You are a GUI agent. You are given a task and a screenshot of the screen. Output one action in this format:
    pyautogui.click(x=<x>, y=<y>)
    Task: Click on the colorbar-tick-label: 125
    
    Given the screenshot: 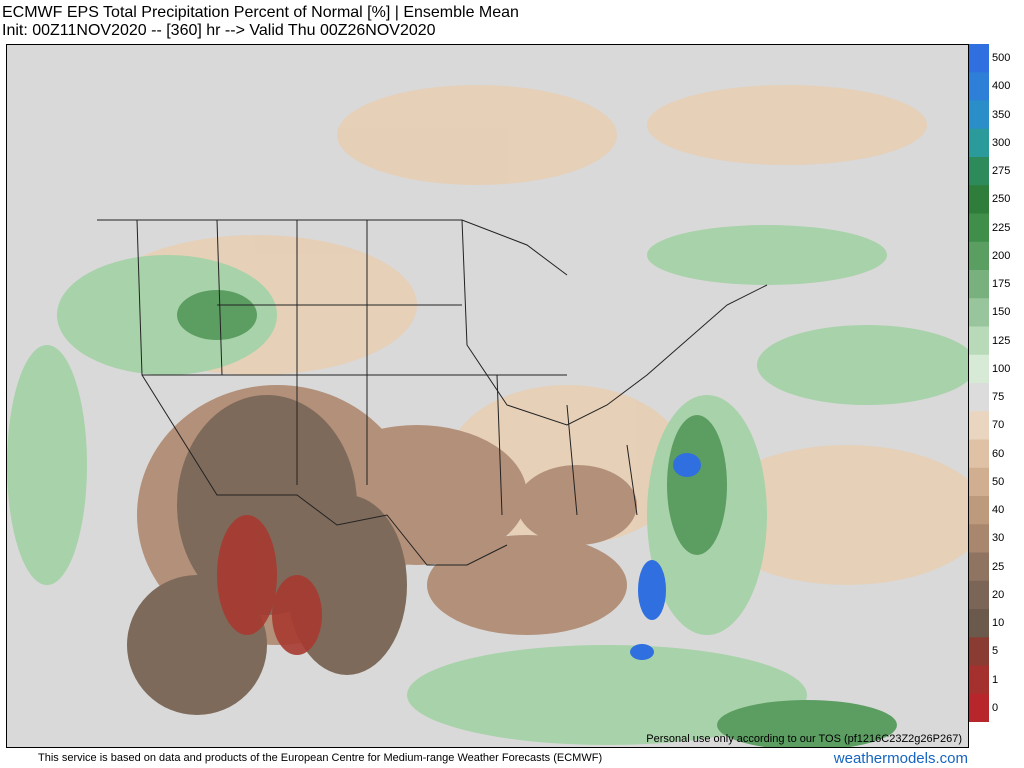 What is the action you would take?
    pyautogui.click(x=1001, y=340)
    